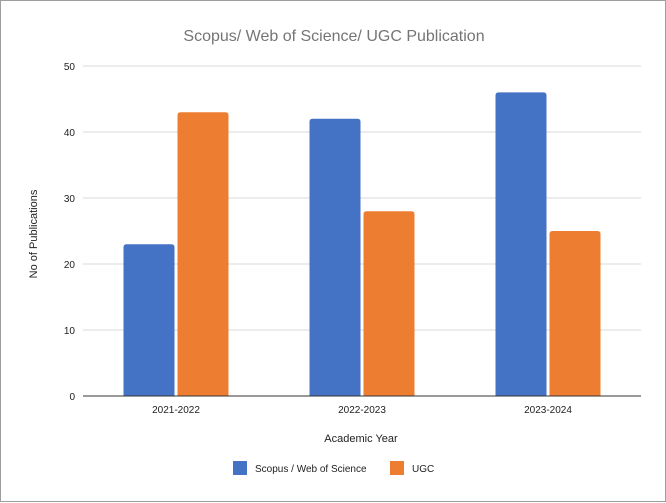 Image resolution: width=666 pixels, height=503 pixels. What do you see at coordinates (70, 232) in the screenshot?
I see `y-axis-ticks: 0 10 20 30 40 50` at bounding box center [70, 232].